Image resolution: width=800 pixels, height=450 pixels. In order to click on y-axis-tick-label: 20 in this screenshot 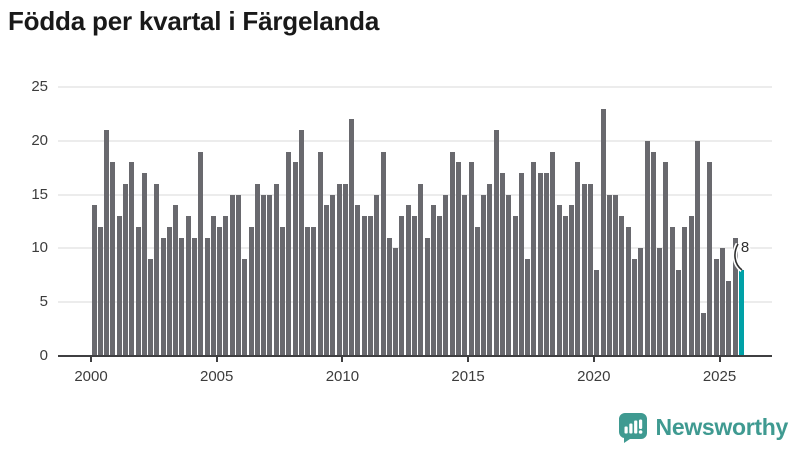, I will do `click(39, 140)`.